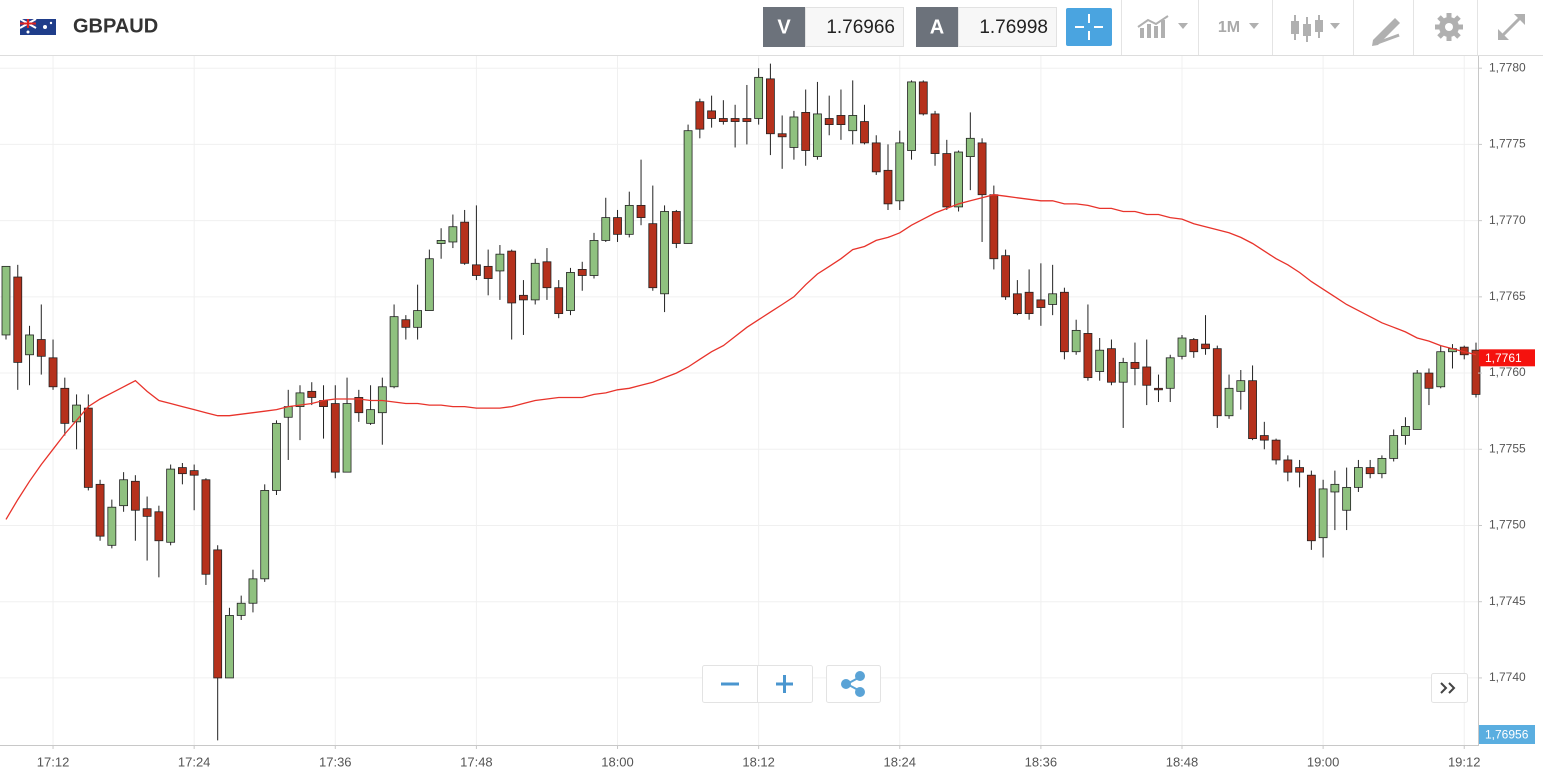  I want to click on x-tick-label: 18:48, so click(1182, 761).